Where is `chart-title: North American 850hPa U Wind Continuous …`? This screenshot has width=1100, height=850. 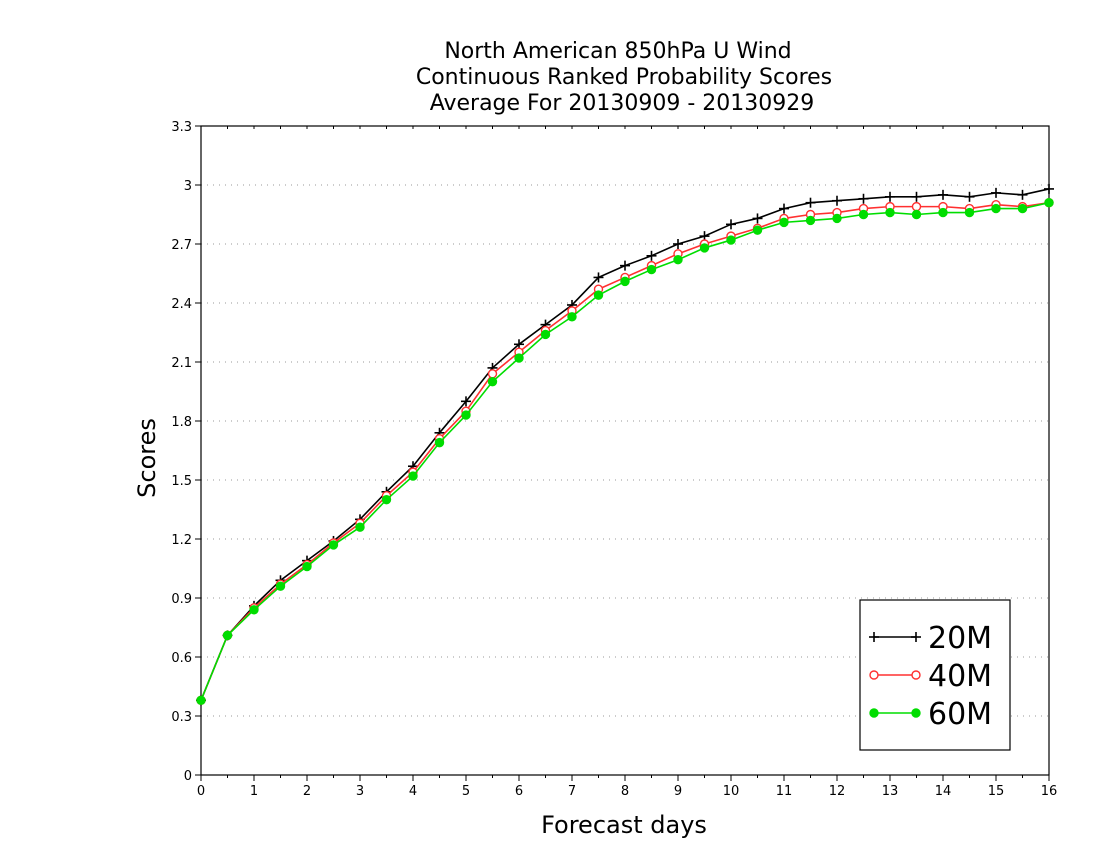 chart-title: North American 850hPa U Wind Continuous … is located at coordinates (624, 77).